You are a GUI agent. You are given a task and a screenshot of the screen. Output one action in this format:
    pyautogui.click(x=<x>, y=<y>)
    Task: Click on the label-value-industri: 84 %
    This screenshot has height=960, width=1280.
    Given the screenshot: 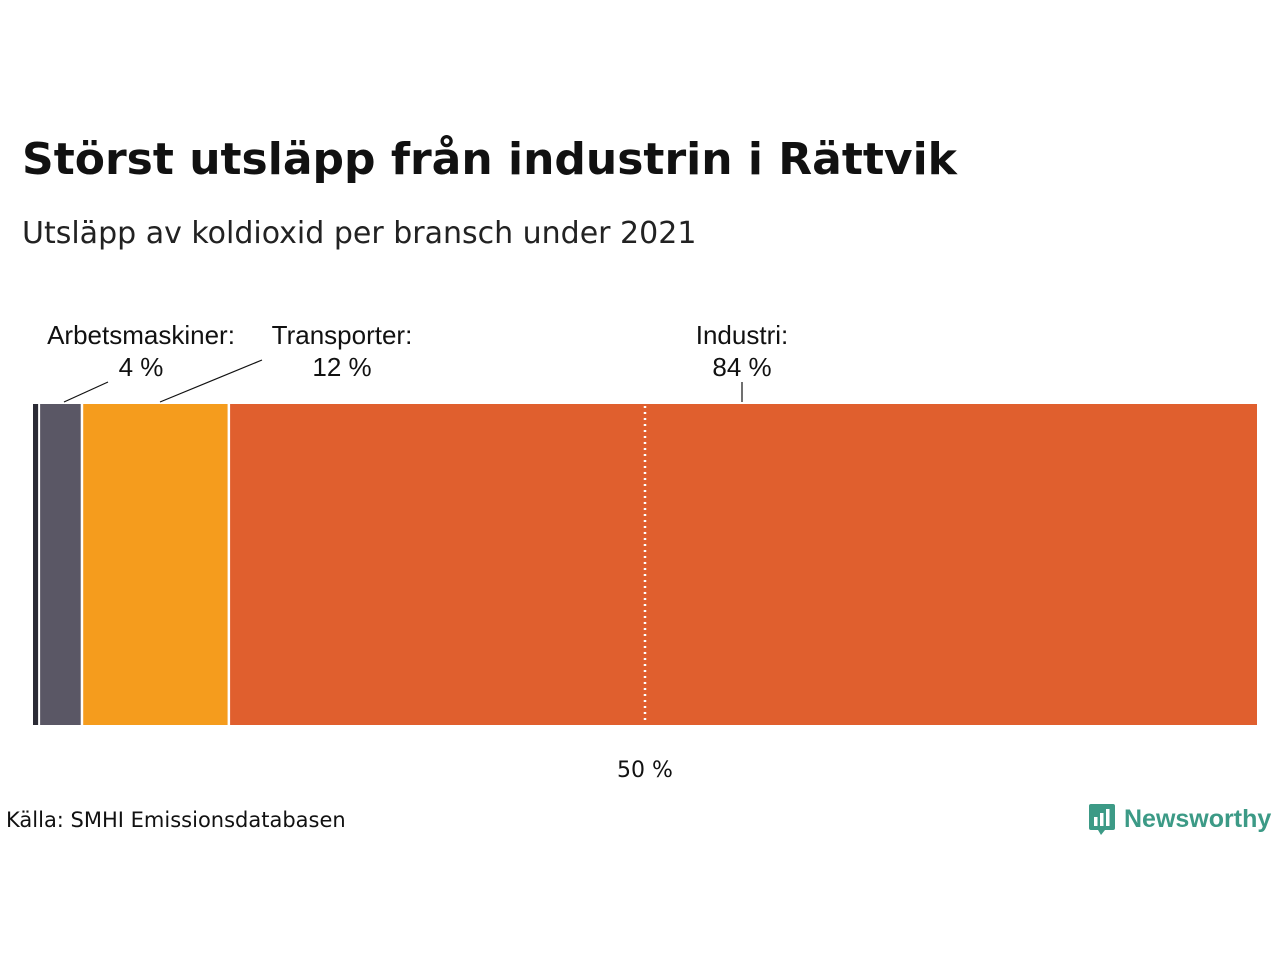 What is the action you would take?
    pyautogui.click(x=741, y=367)
    